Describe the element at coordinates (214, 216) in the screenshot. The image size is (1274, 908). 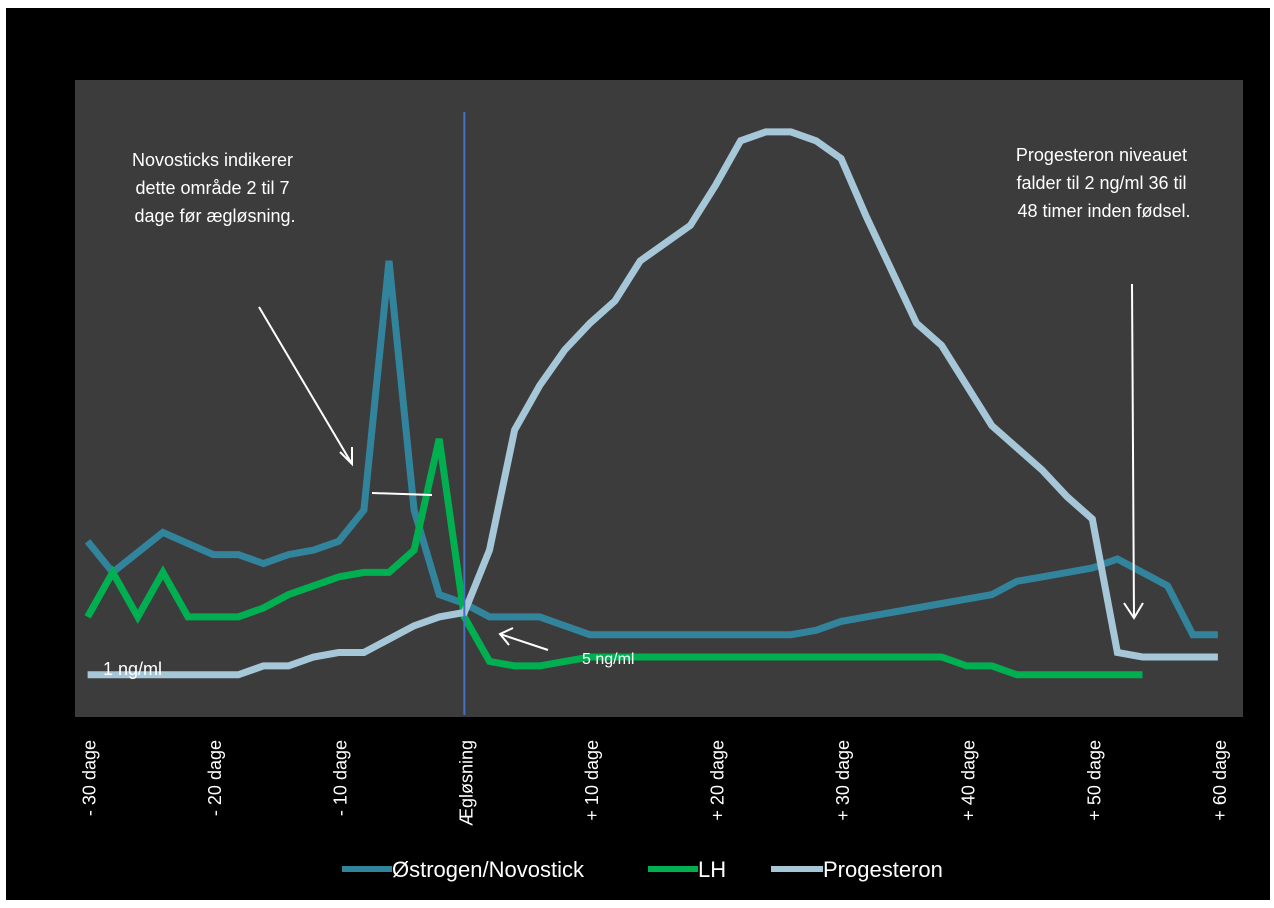
I see `novosticks-note-line: dage før ægløsning.` at that location.